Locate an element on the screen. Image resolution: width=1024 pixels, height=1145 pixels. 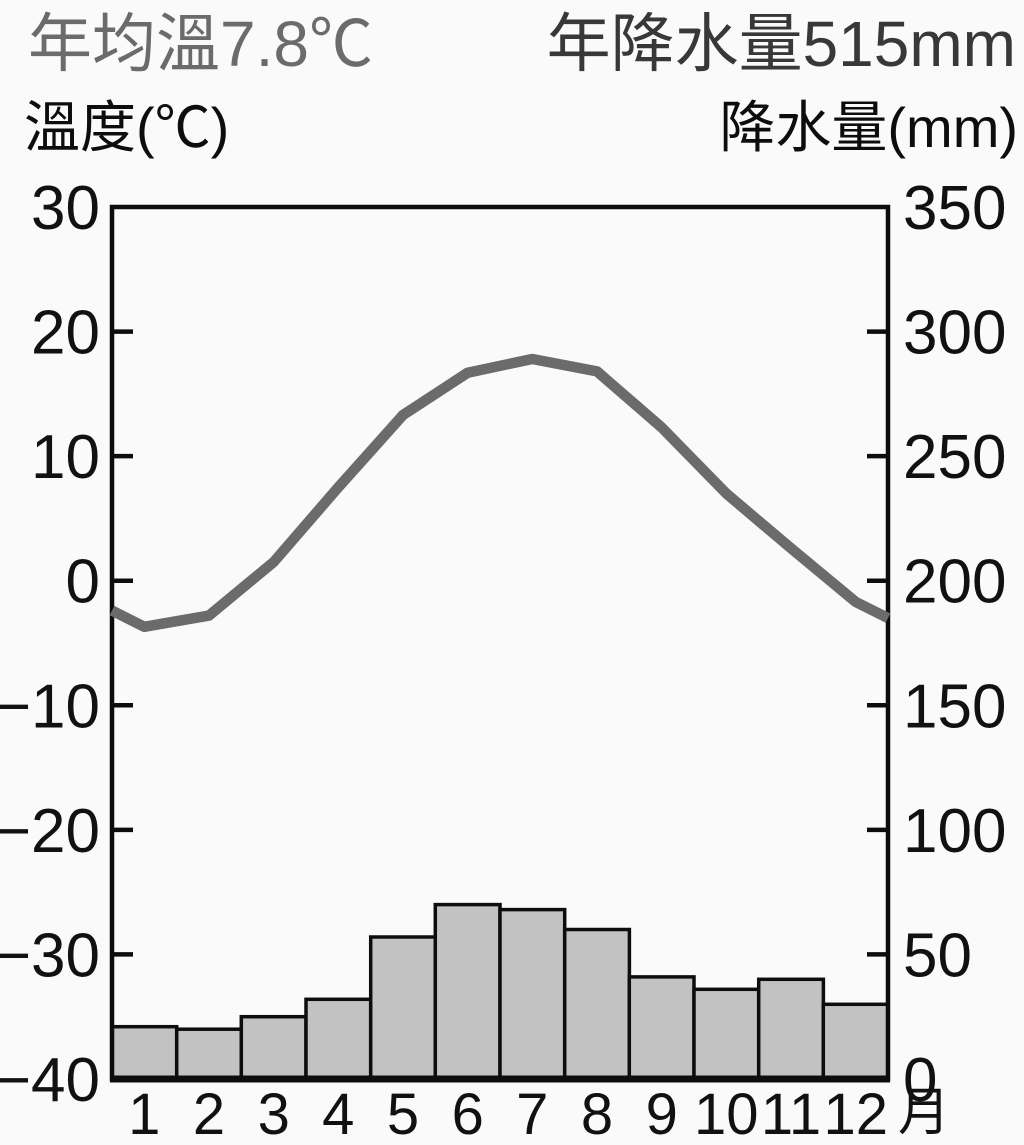
month-unit-label: 月 is located at coordinates (924, 1113).